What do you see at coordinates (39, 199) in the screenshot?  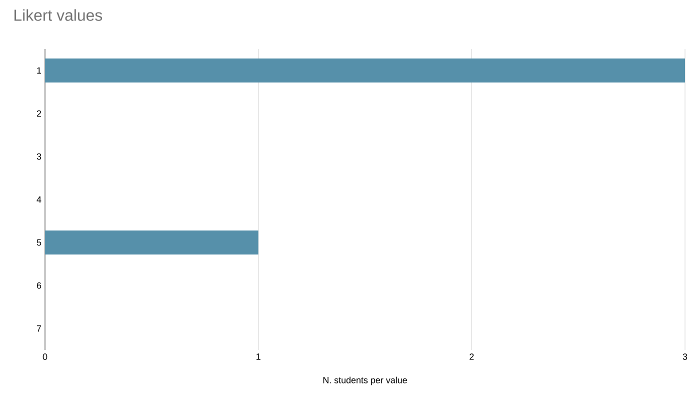 I see `y-tick-label: 4` at bounding box center [39, 199].